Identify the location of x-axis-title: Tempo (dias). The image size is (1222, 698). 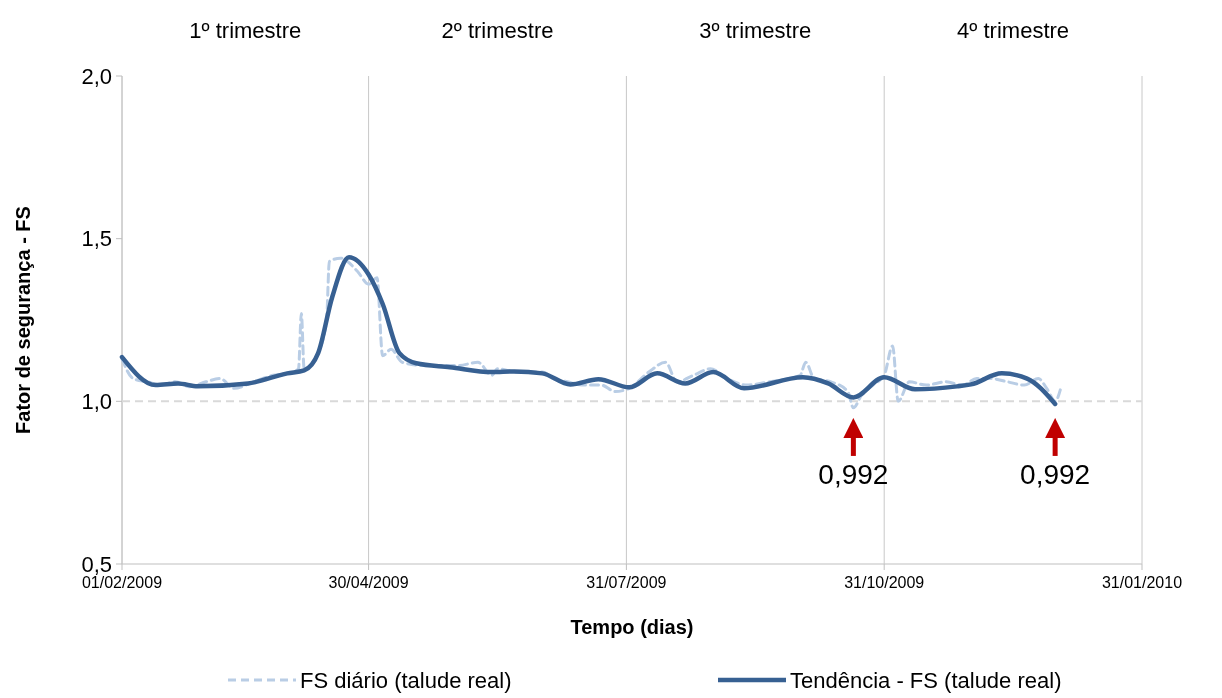
(632, 627).